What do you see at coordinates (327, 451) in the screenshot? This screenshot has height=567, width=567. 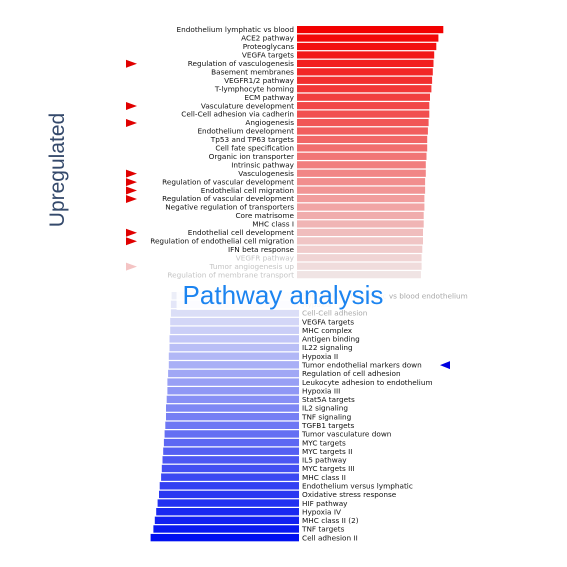 I see `down-bar-label: MYC targets II` at bounding box center [327, 451].